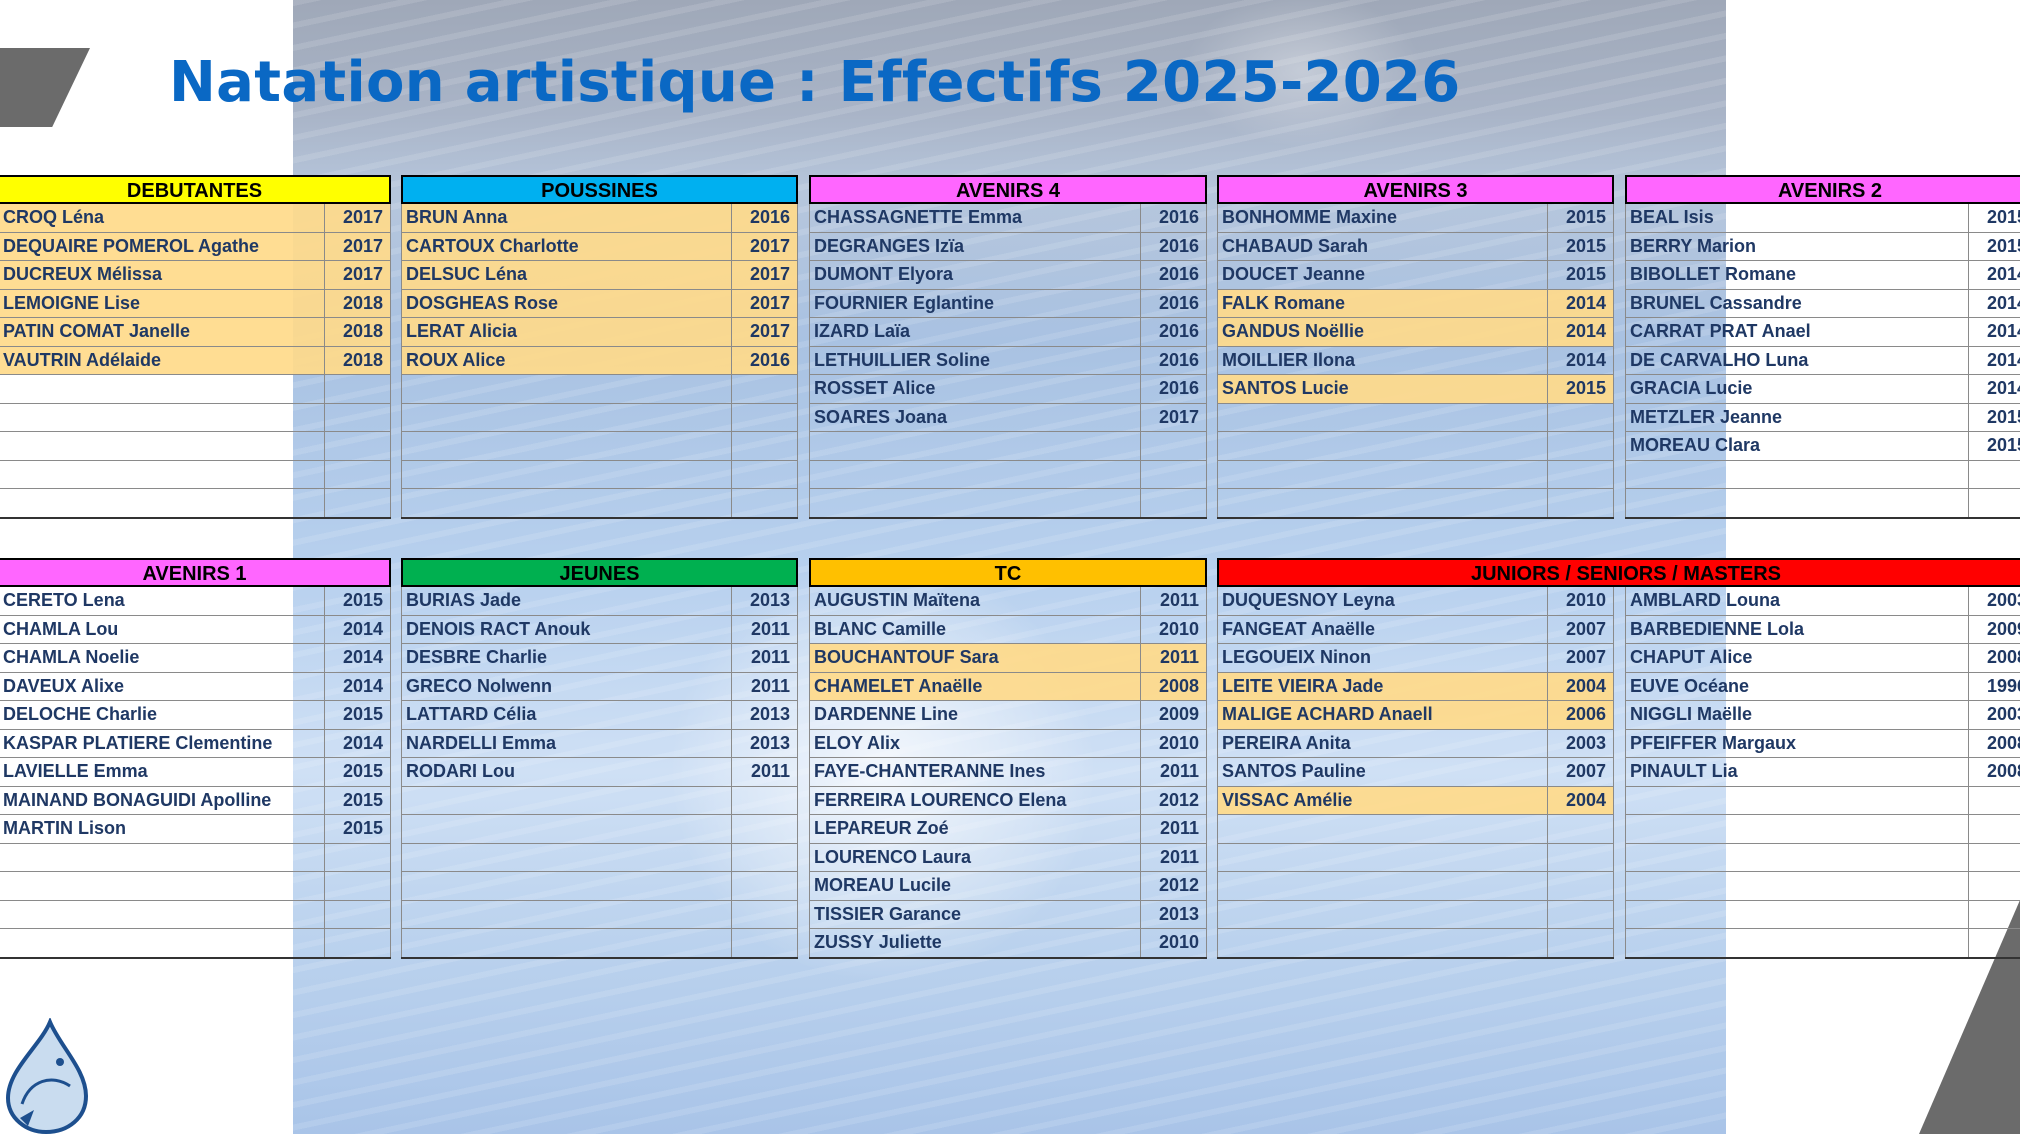 The height and width of the screenshot is (1134, 2020). I want to click on swimmer-name: DEQUAIRE POMEROL Agathe, so click(162, 246).